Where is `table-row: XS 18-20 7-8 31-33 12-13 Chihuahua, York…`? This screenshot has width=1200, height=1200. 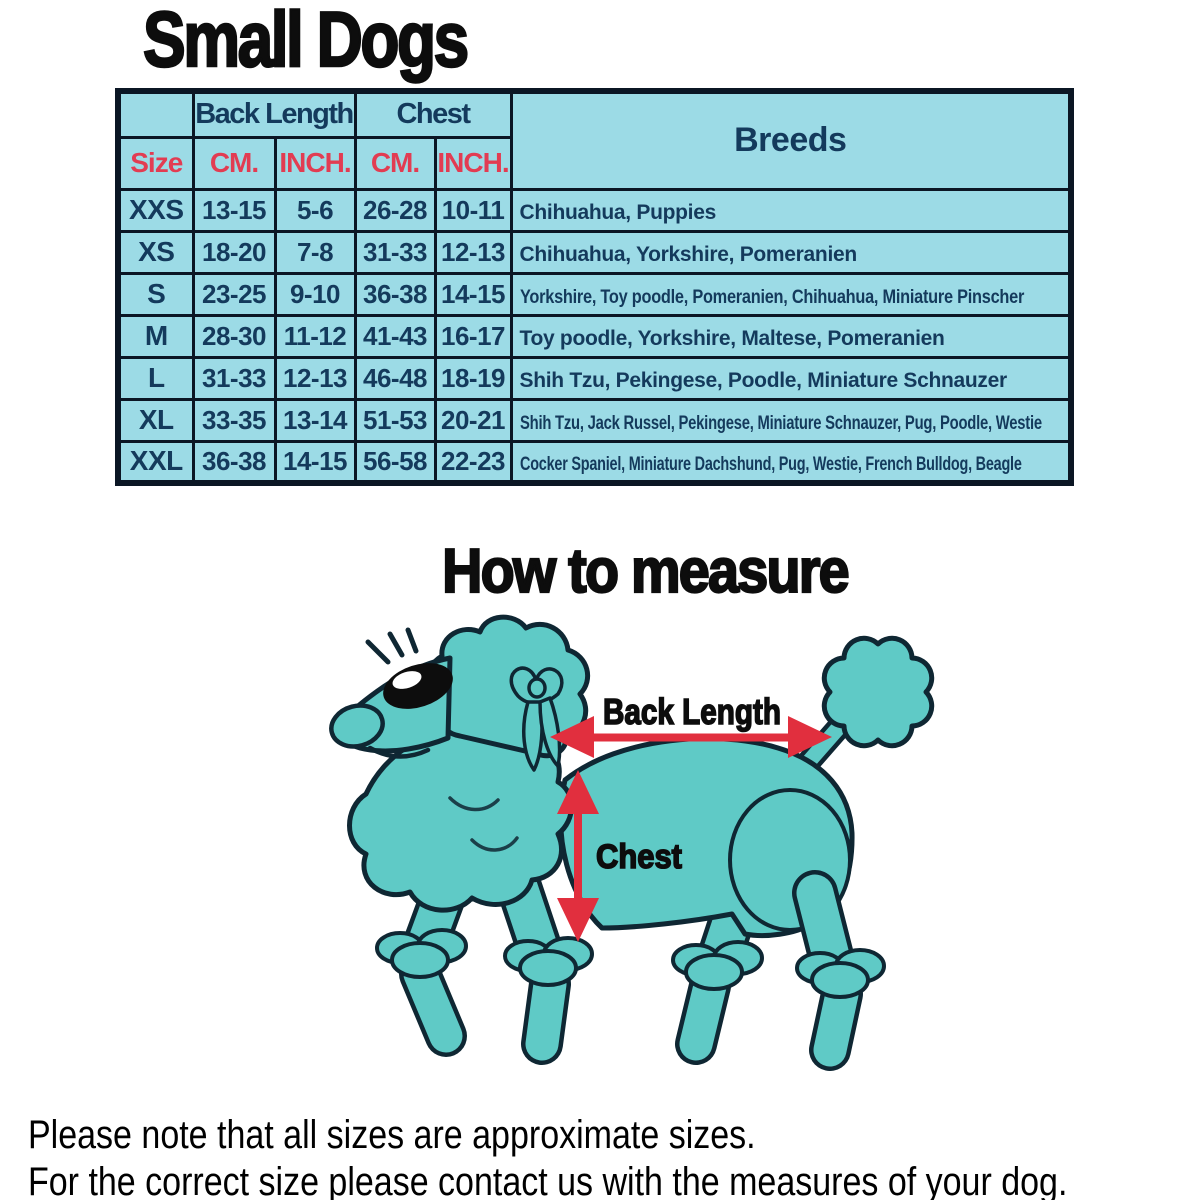
table-row: XS 18-20 7-8 31-33 12-13 Chihuahua, York… is located at coordinates (594, 252).